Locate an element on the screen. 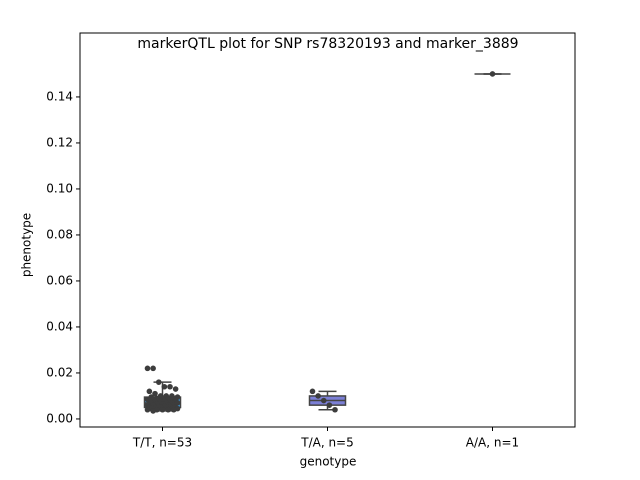  y-axis-label: phenotype is located at coordinates (27, 245).